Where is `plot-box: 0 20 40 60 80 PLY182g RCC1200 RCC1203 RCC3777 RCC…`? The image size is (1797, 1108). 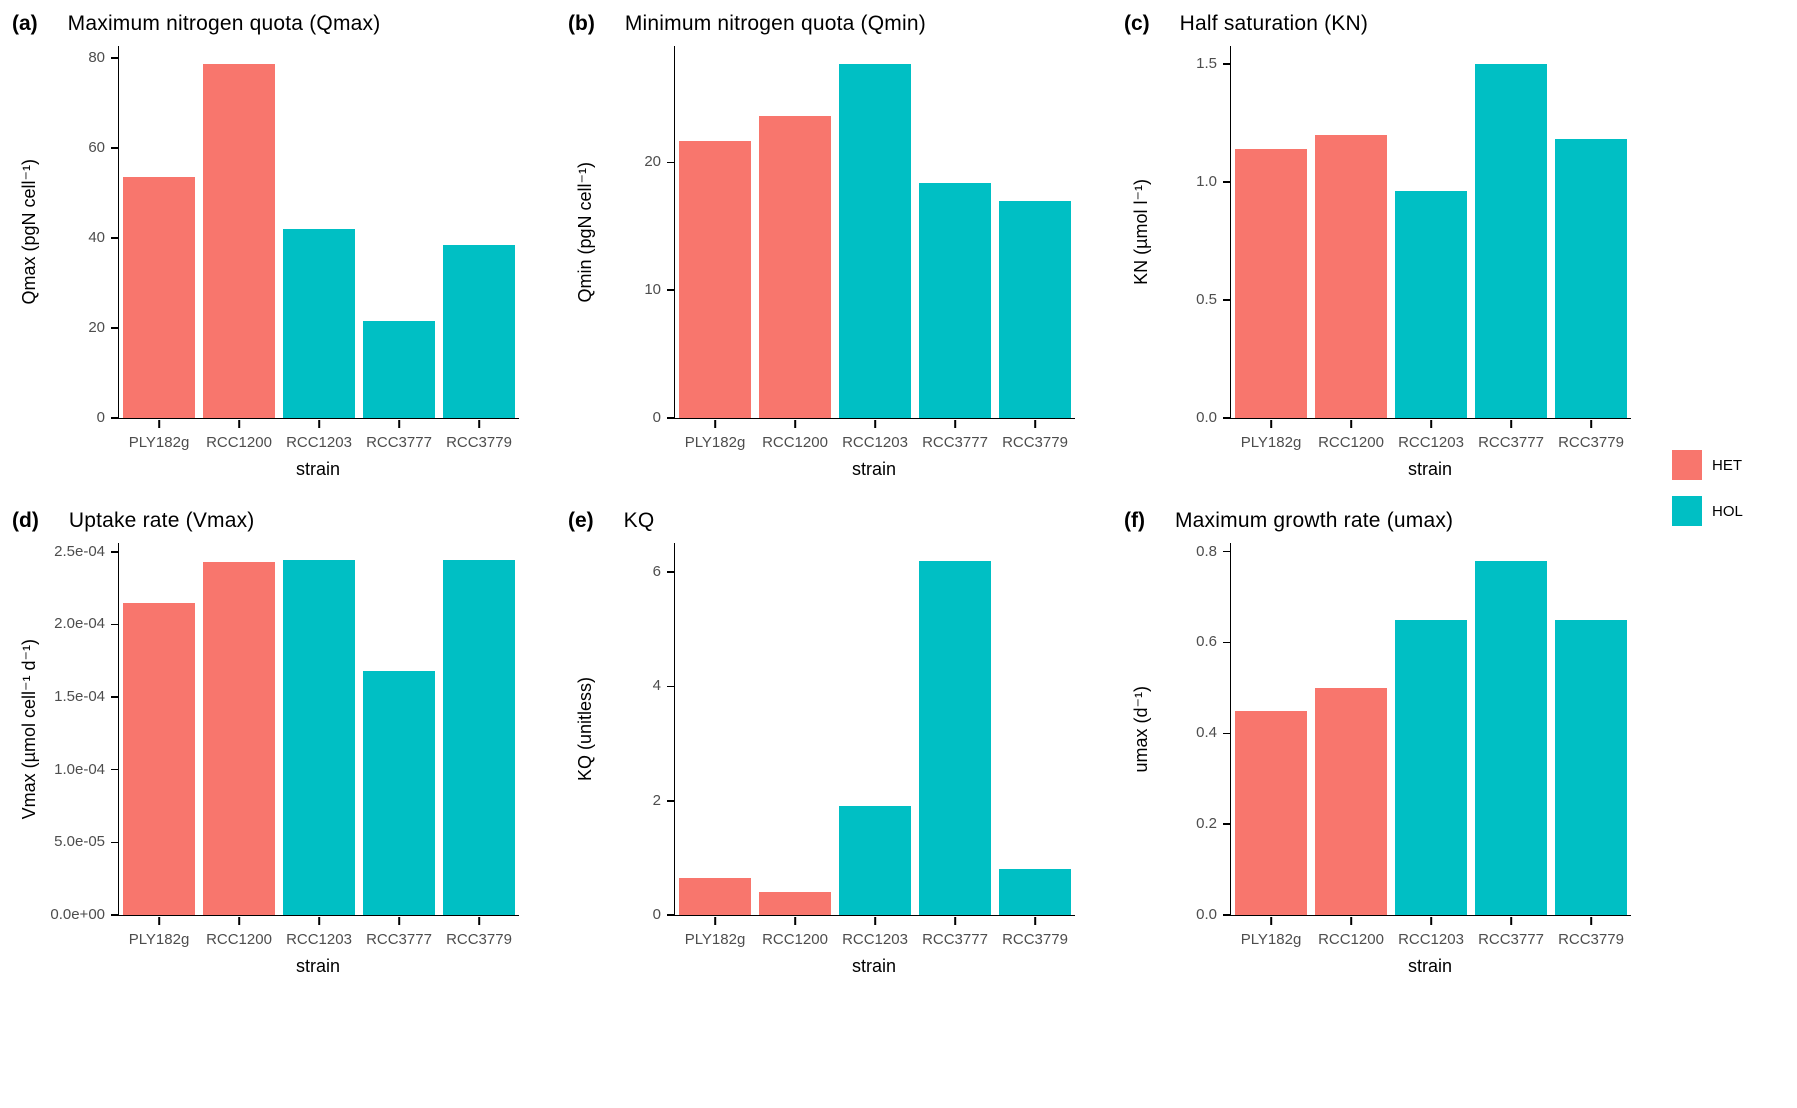
plot-box: 0 20 40 60 80 PLY182g RCC1200 RCC1203 RCC3777 RCC… is located at coordinates (303, 248).